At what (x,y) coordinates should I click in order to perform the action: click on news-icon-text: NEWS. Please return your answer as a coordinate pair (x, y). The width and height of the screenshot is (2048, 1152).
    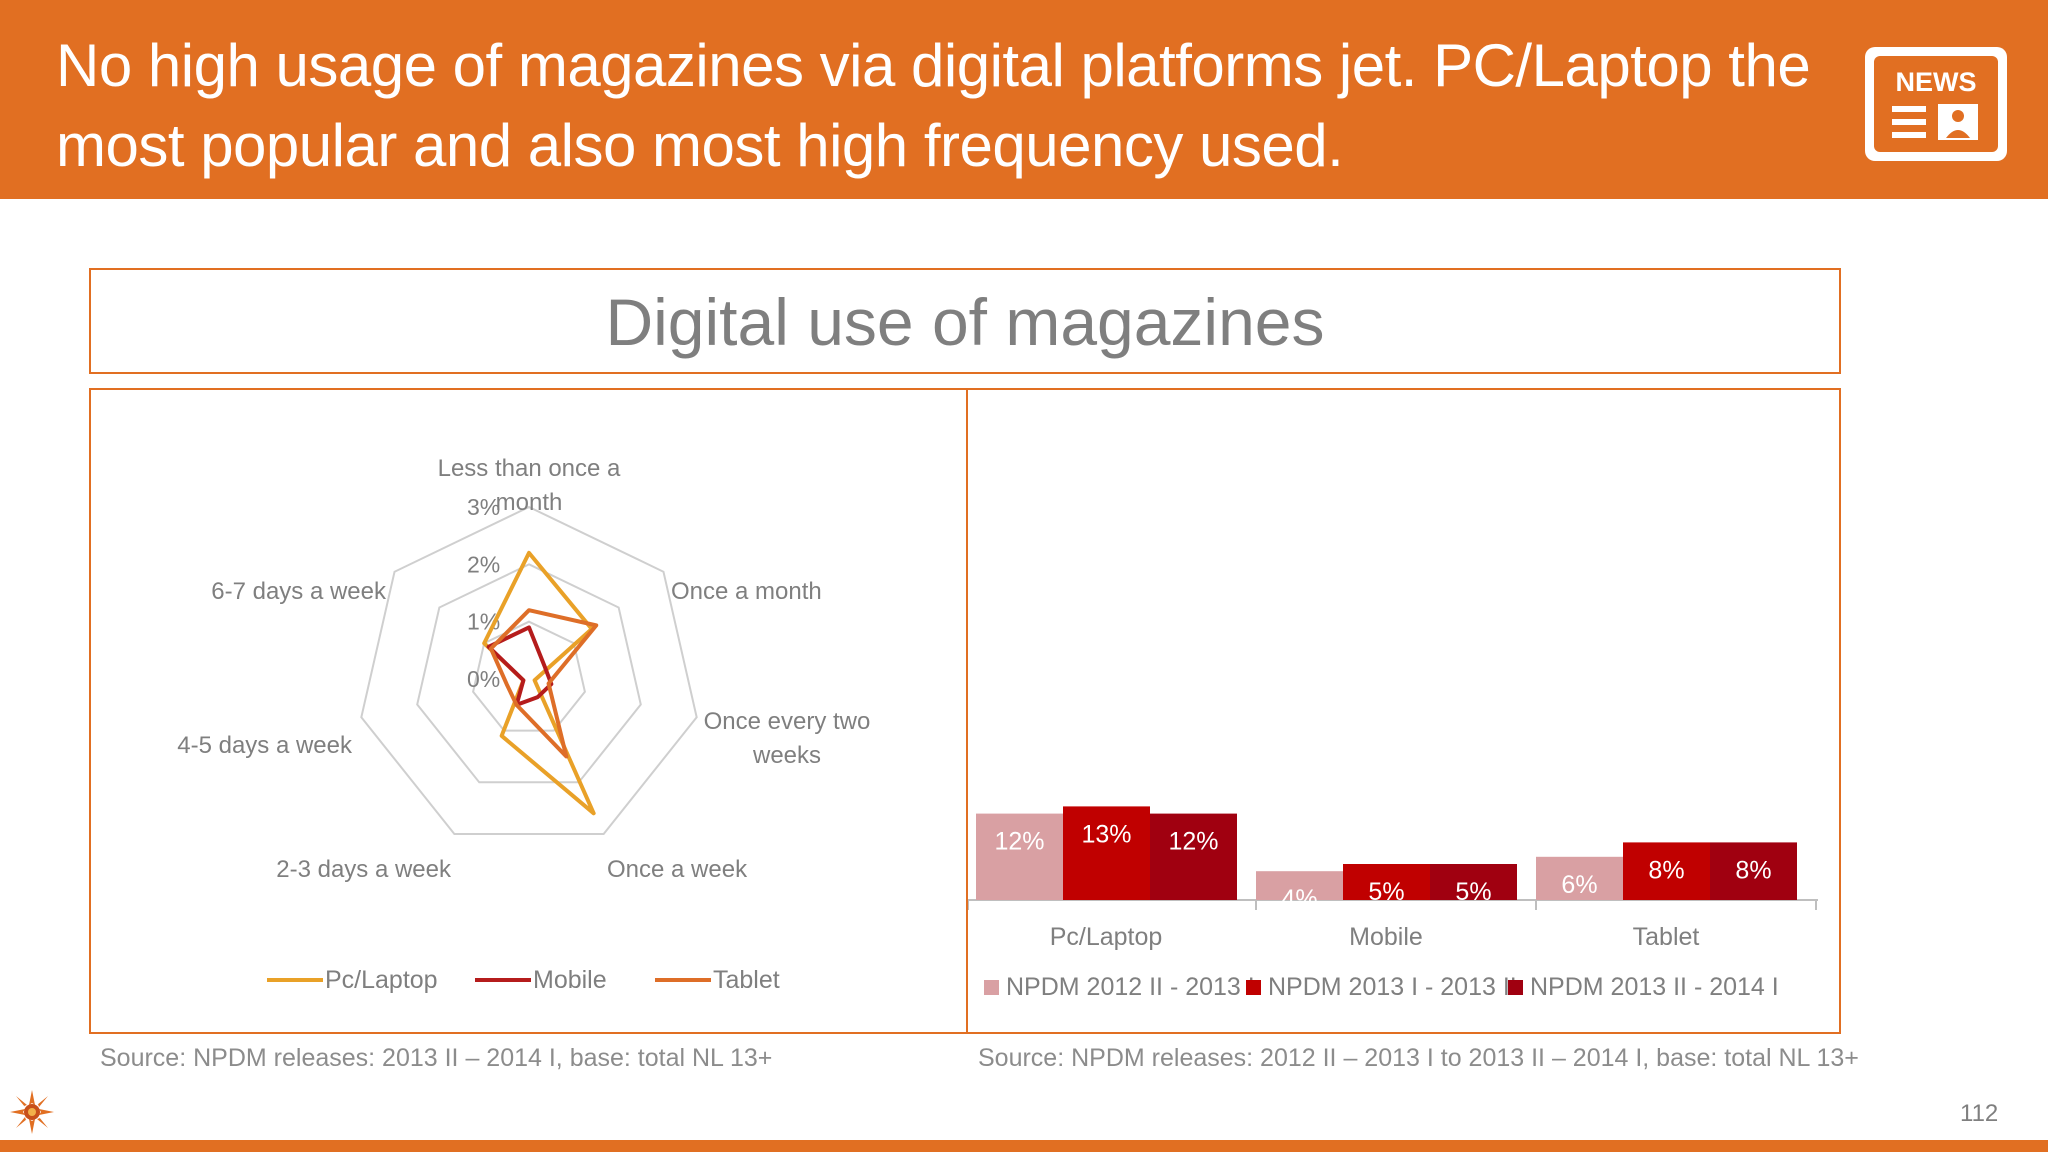
    Looking at the image, I should click on (1936, 82).